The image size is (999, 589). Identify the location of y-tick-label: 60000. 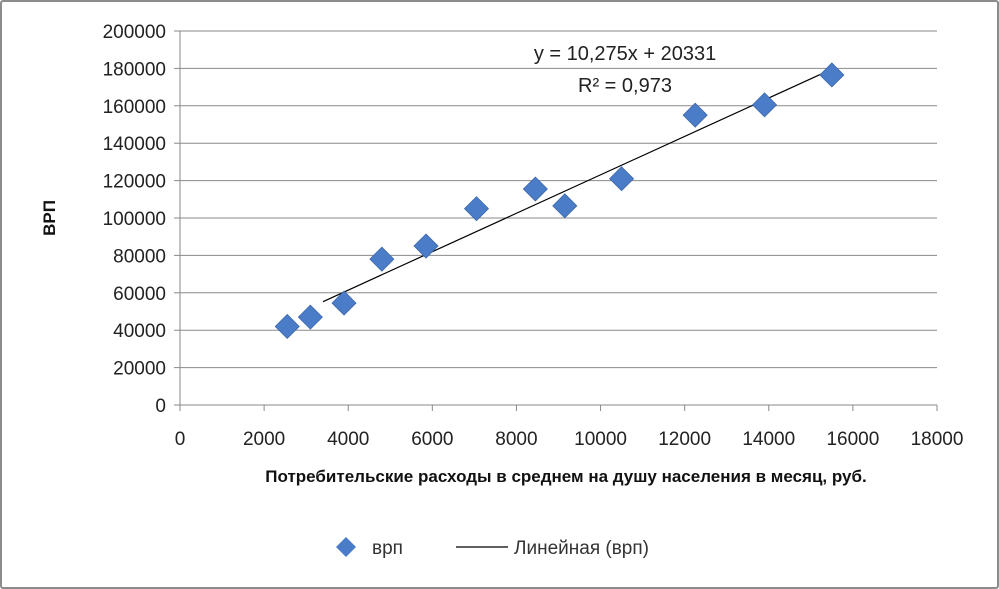
(139, 294).